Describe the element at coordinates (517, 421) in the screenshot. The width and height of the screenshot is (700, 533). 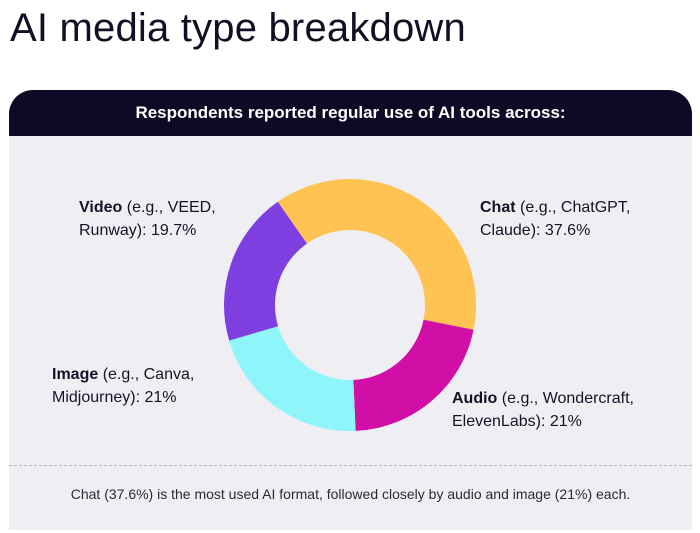
I see `slice-label-audio-value: ElevenLabs): 21%` at that location.